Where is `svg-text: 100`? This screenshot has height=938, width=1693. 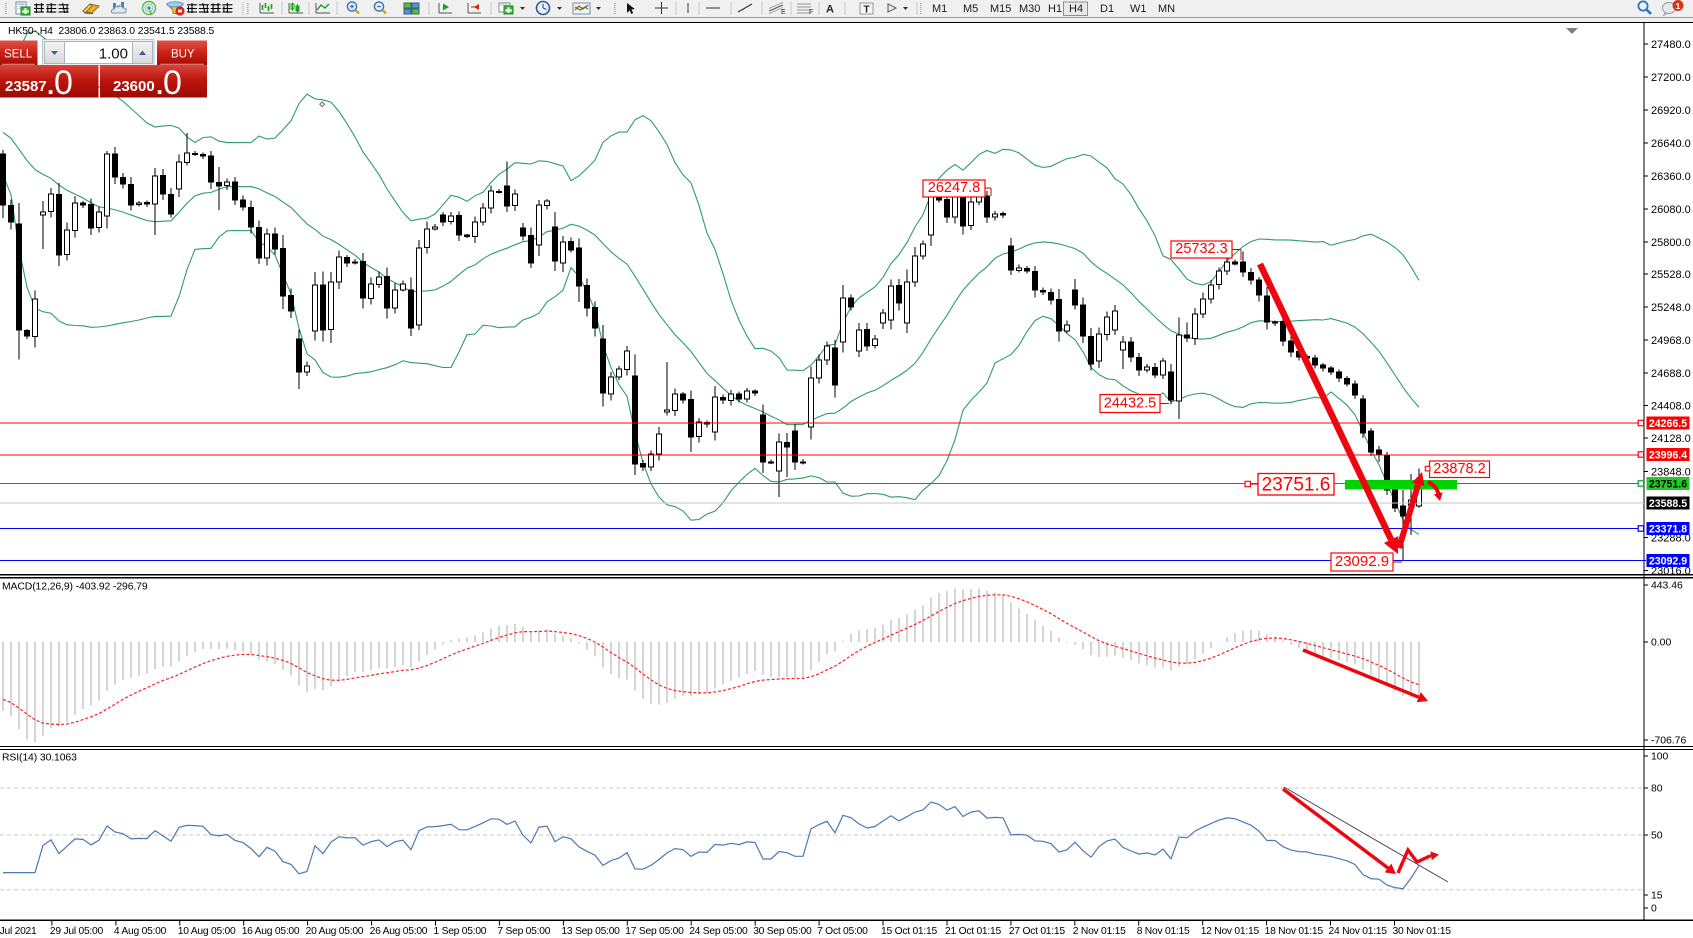 svg-text: 100 is located at coordinates (1660, 757).